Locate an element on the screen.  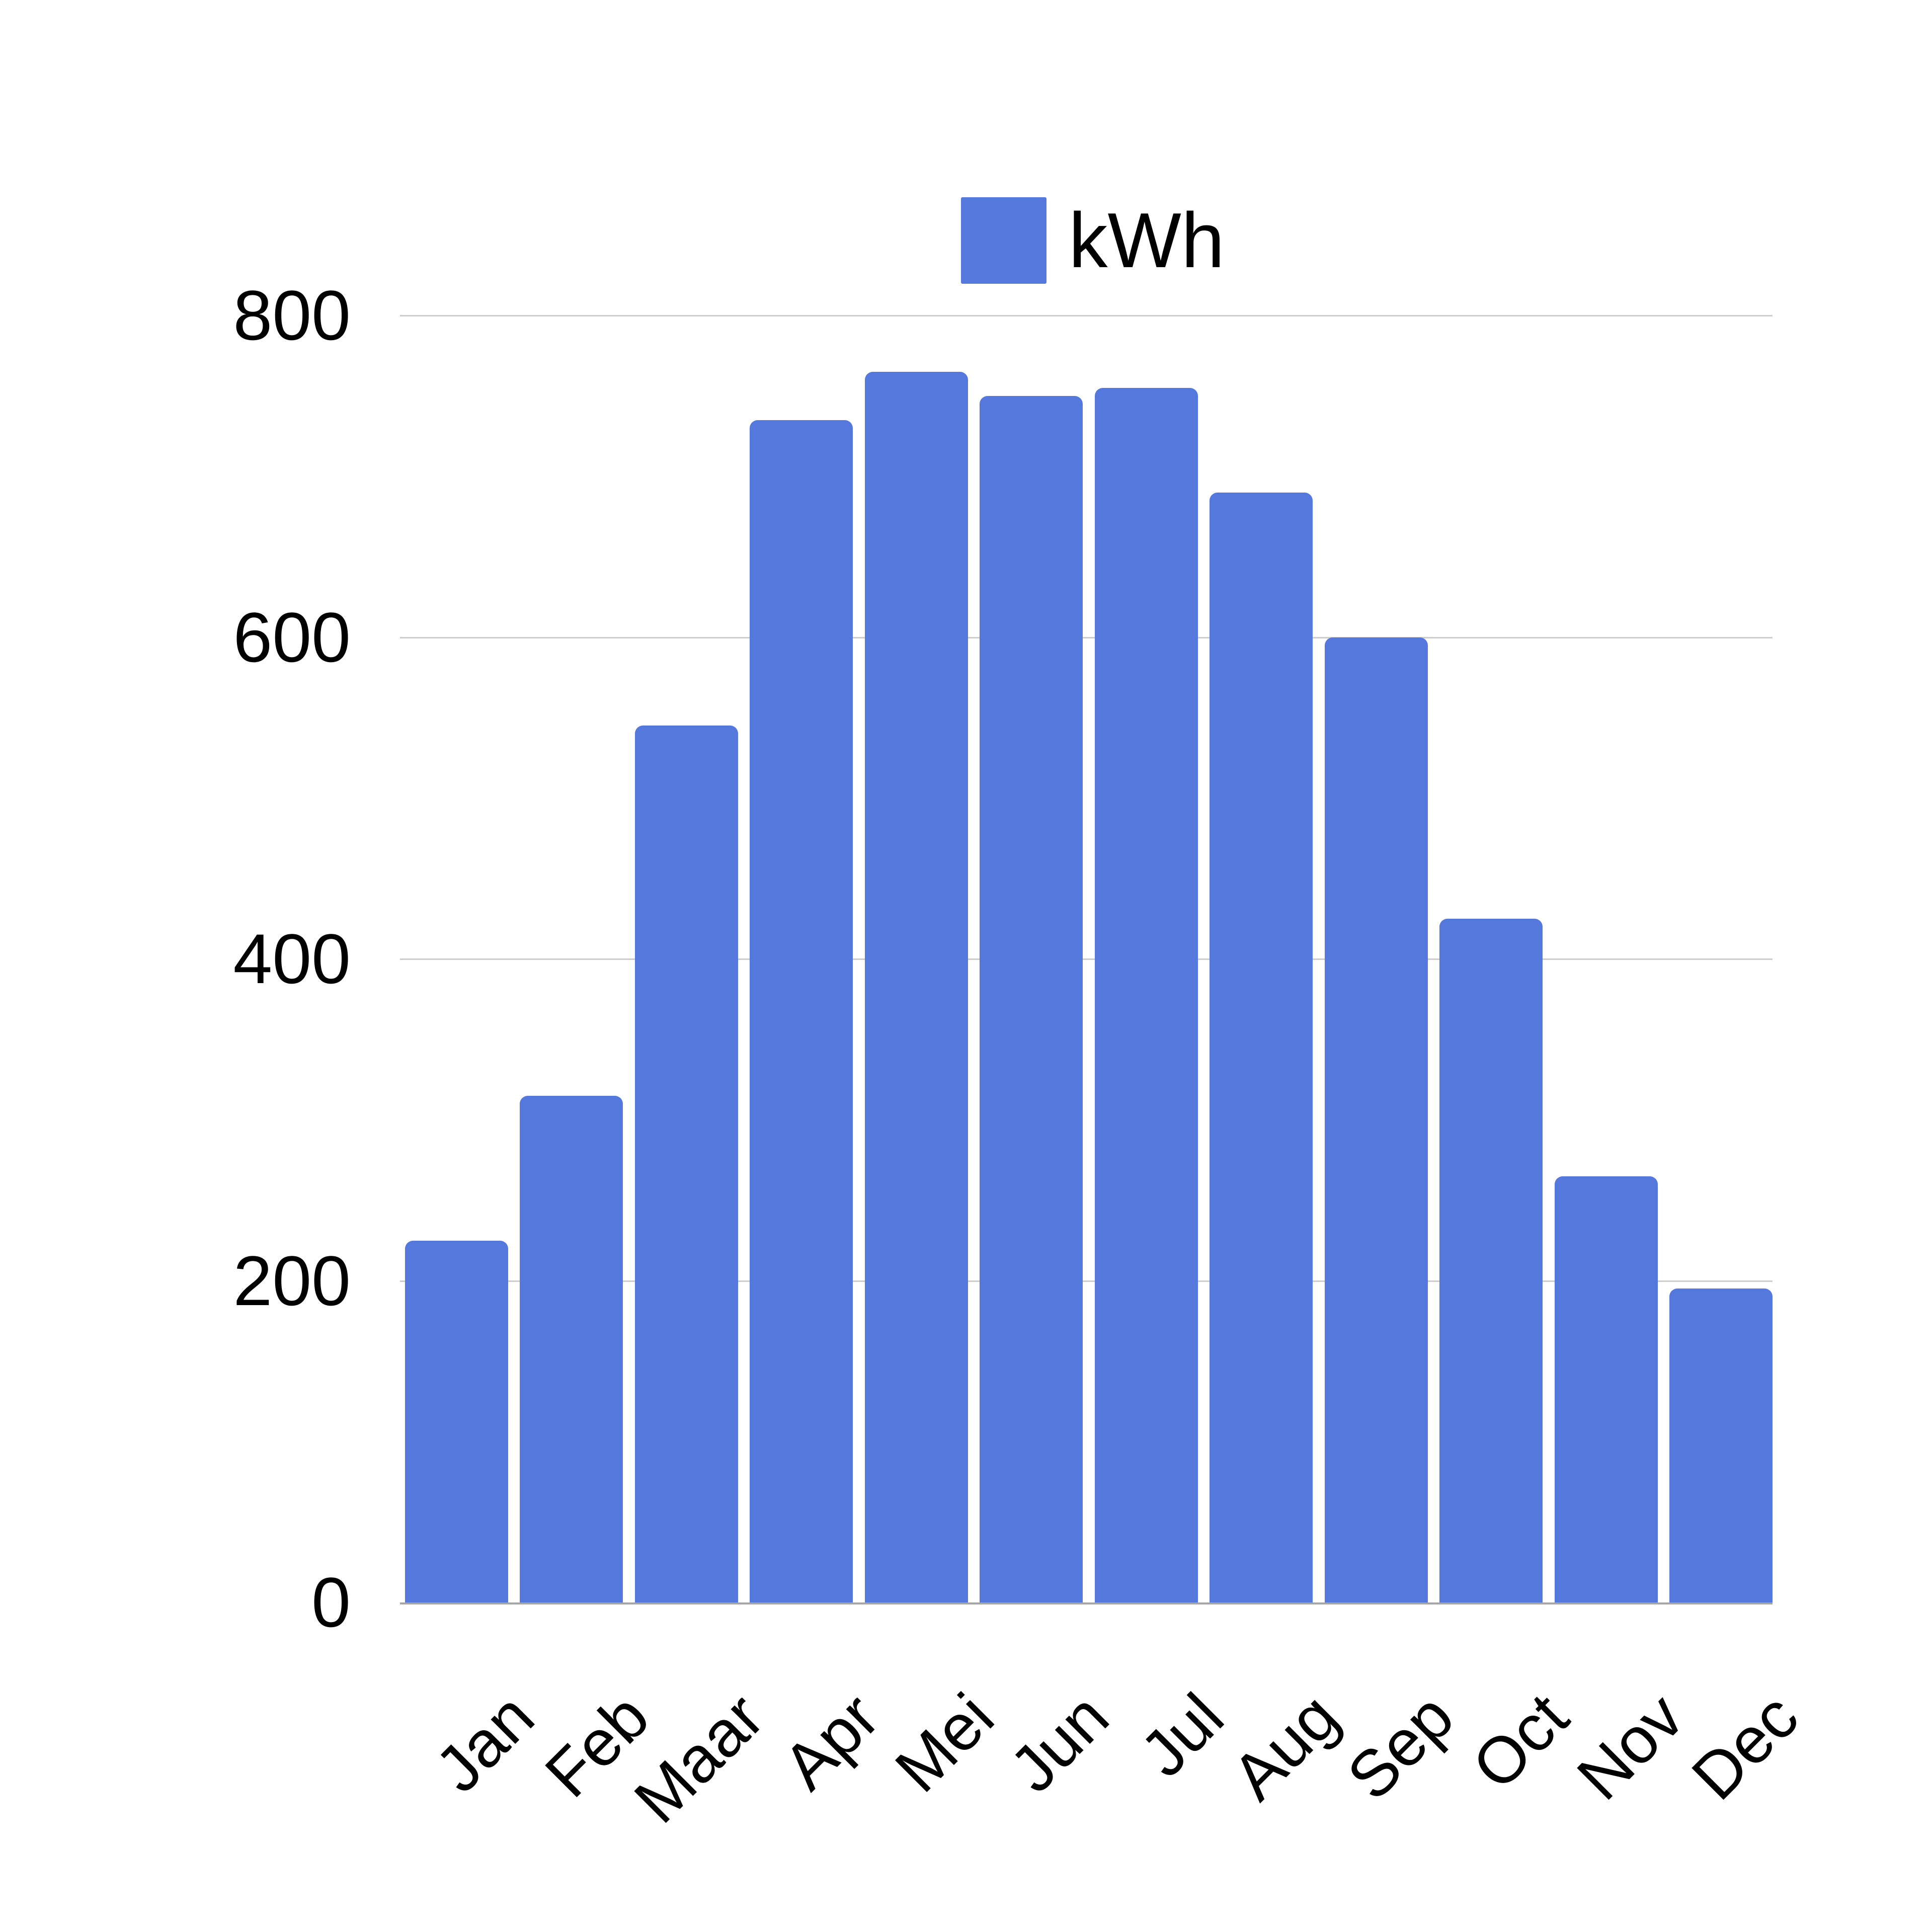
y-axis-label-400: 400 is located at coordinates (292, 959).